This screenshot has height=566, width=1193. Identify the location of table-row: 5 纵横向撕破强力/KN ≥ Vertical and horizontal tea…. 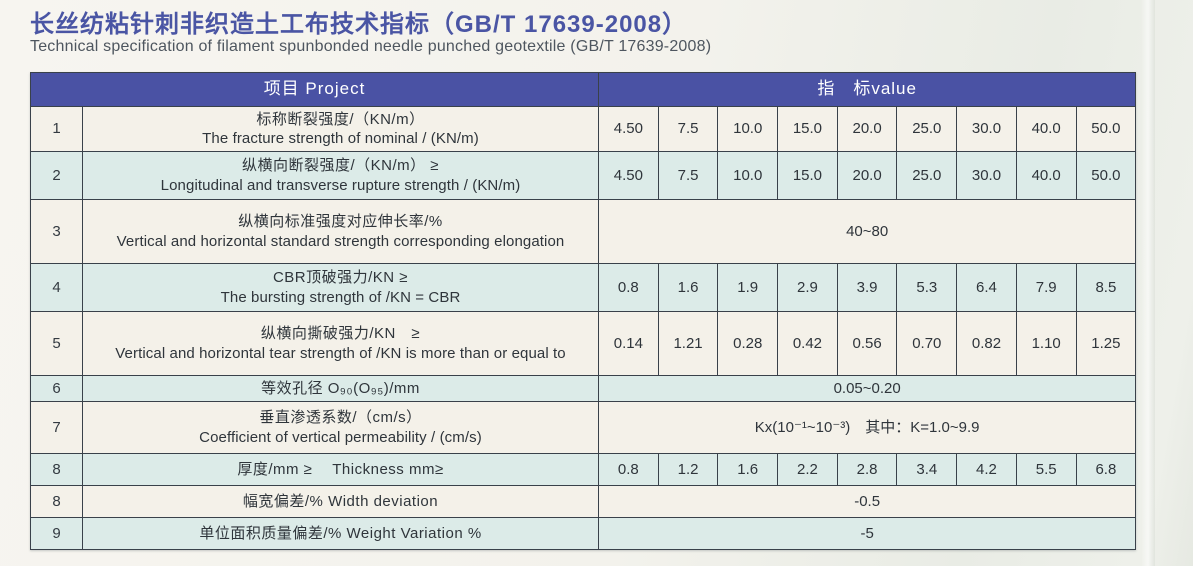
(583, 343).